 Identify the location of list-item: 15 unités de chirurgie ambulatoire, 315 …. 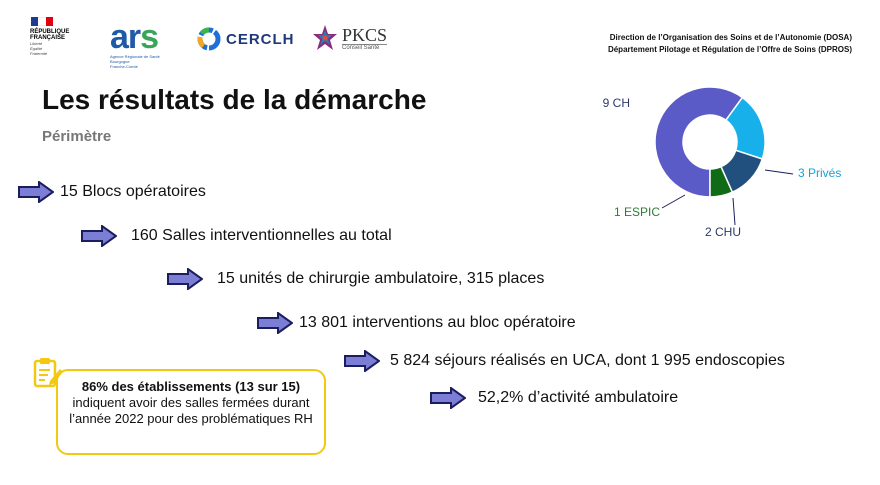
(355, 279).